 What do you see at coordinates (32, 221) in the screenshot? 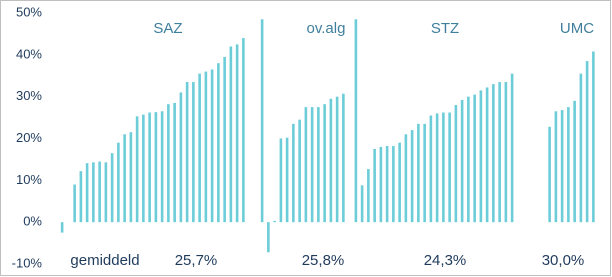
I see `y-tick-label: 0%` at bounding box center [32, 221].